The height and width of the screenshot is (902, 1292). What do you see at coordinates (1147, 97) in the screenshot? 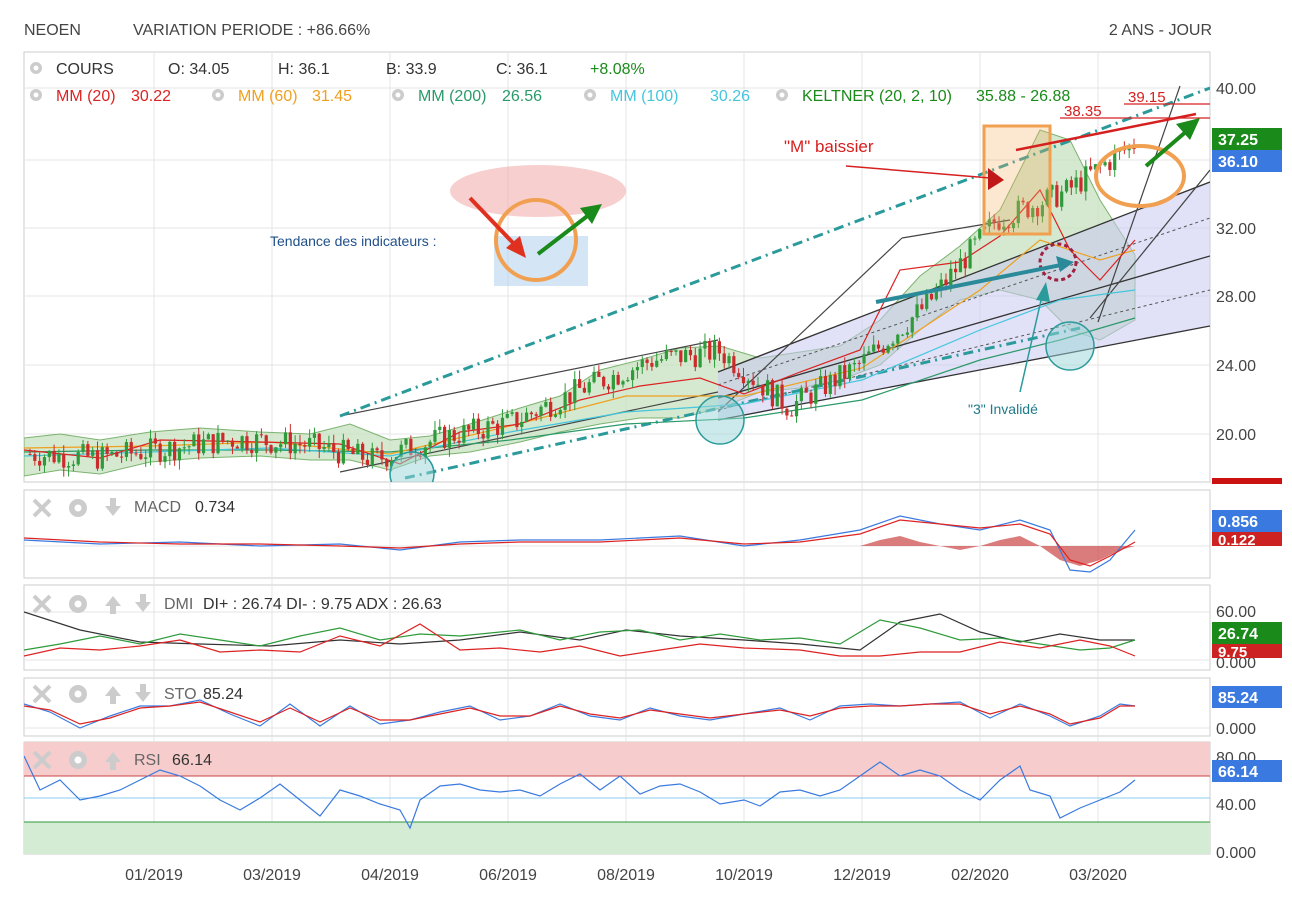
I see `level-39-15-label: 39.15` at bounding box center [1147, 97].